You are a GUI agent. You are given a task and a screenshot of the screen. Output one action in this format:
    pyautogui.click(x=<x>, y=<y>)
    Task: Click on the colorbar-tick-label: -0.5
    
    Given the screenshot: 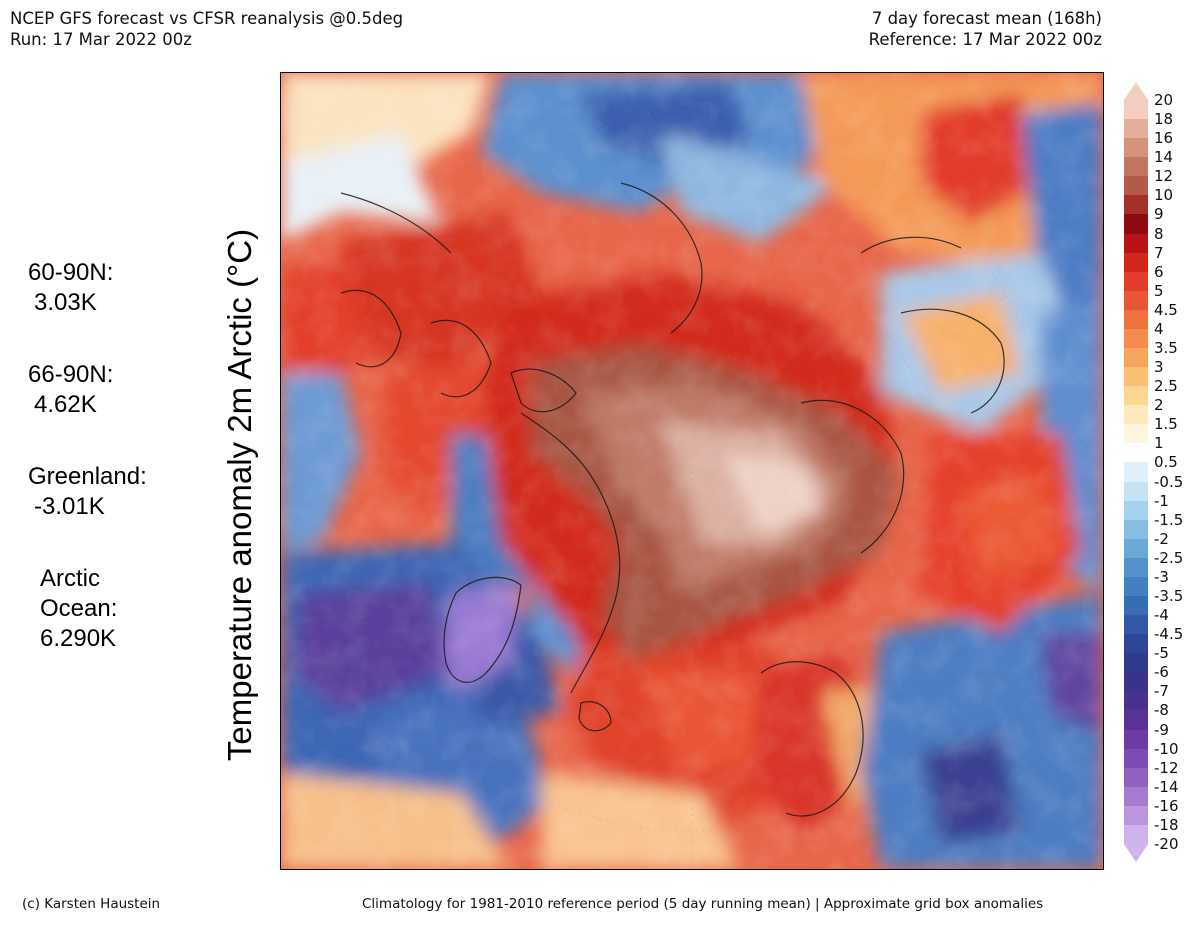 What is the action you would take?
    pyautogui.click(x=1169, y=481)
    